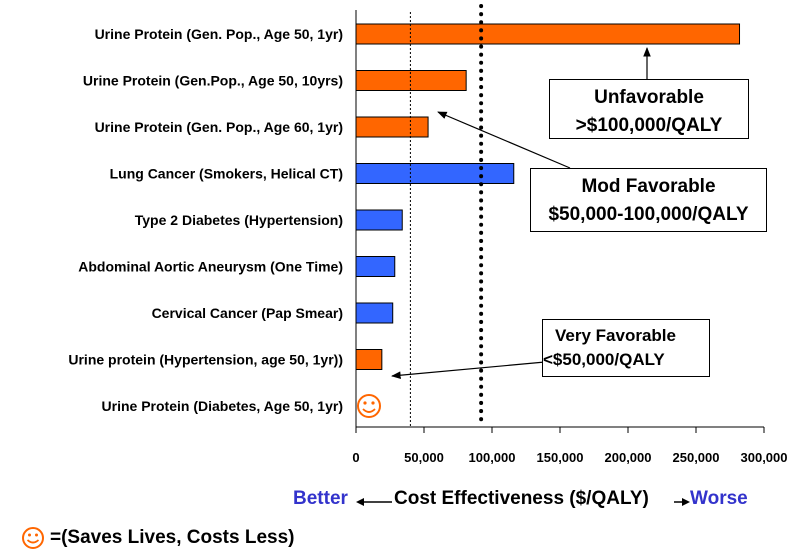 Image resolution: width=800 pixels, height=558 pixels. What do you see at coordinates (369, 410) in the screenshot?
I see `smiley-mouth` at bounding box center [369, 410].